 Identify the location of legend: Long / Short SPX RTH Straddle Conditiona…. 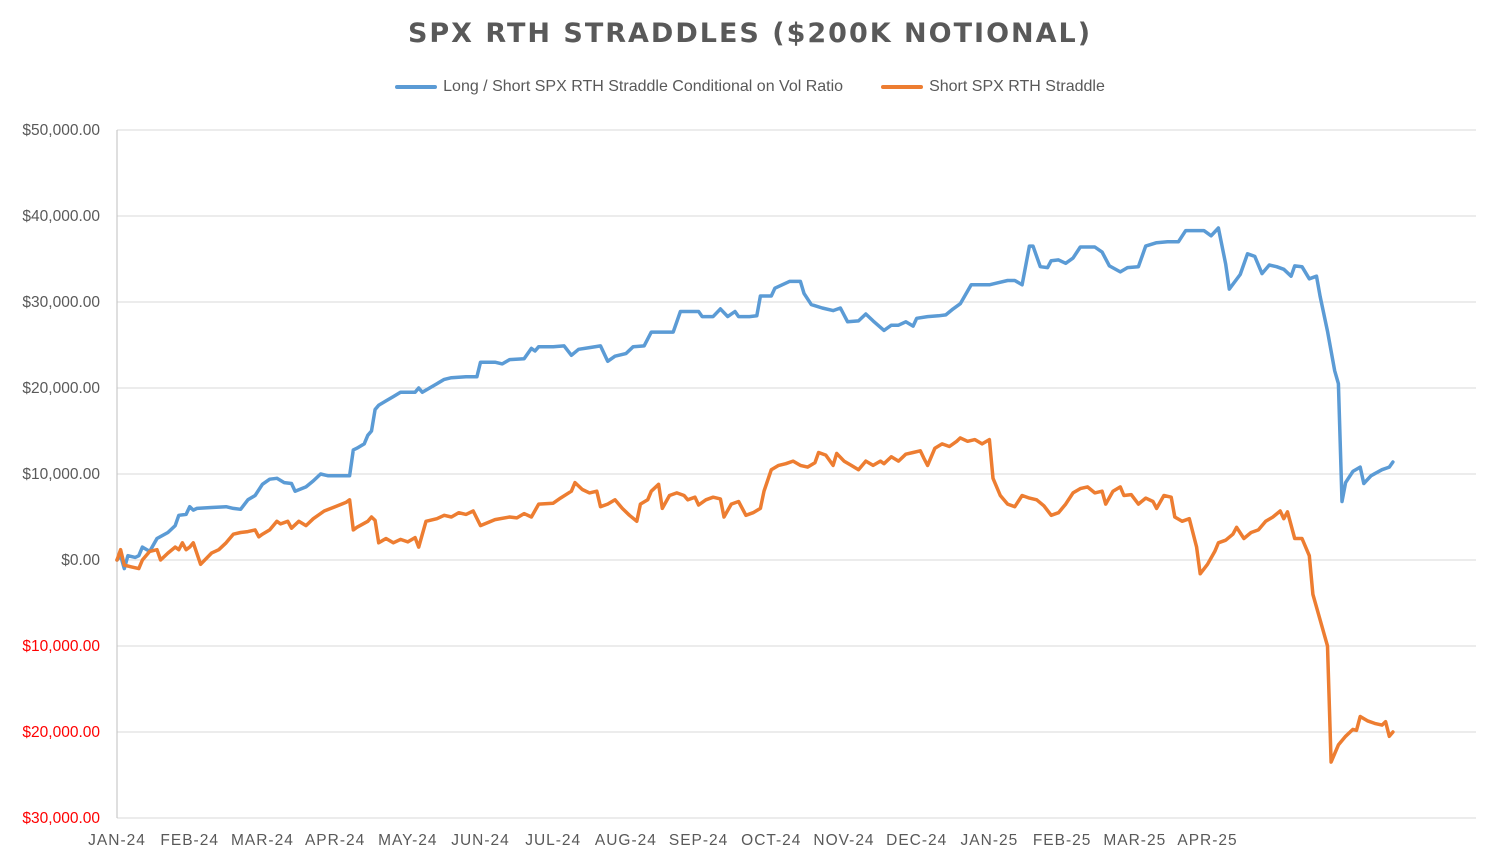
(750, 87).